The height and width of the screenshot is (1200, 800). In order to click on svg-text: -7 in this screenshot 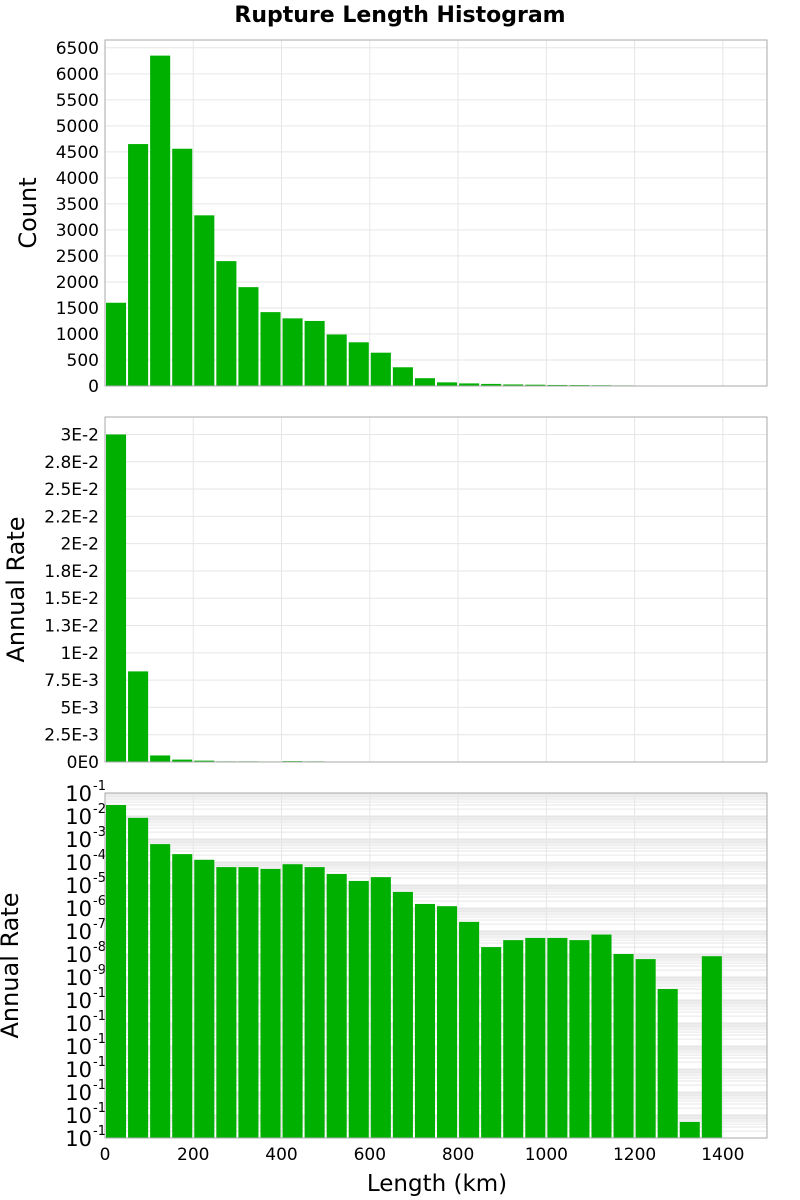, I will do `click(99, 924)`.